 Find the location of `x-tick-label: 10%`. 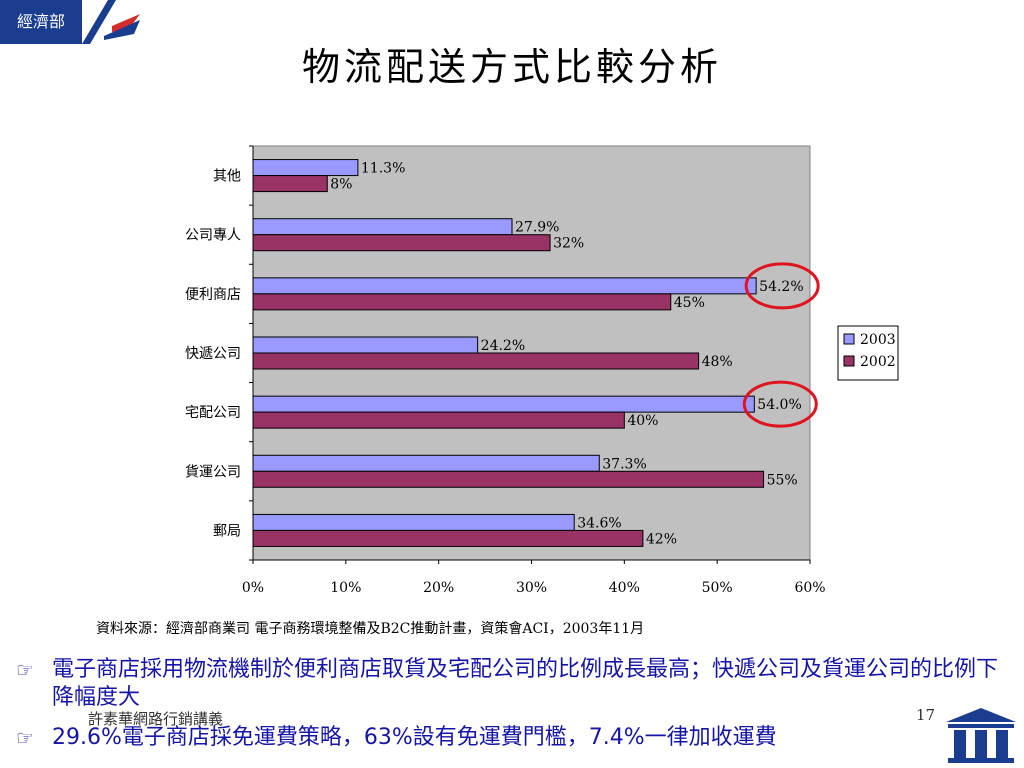

x-tick-label: 10% is located at coordinates (345, 588).